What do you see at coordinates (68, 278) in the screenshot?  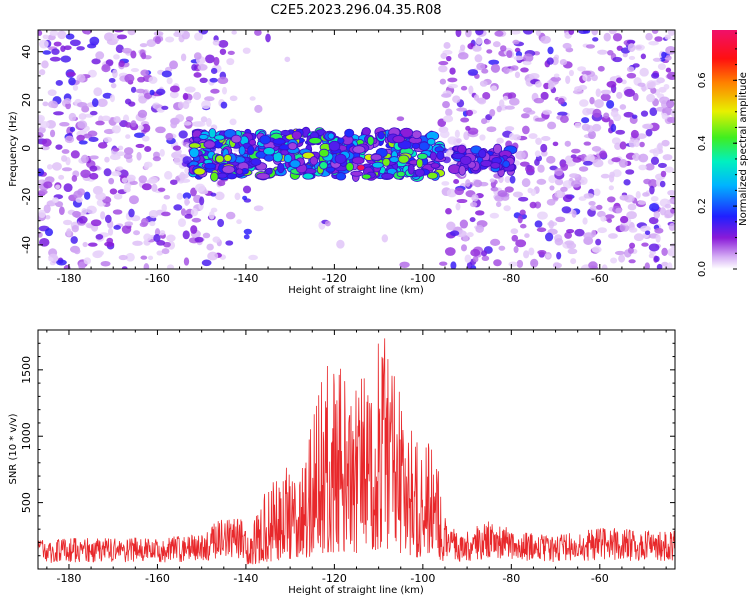 I see `x-tick-label: -180` at bounding box center [68, 278].